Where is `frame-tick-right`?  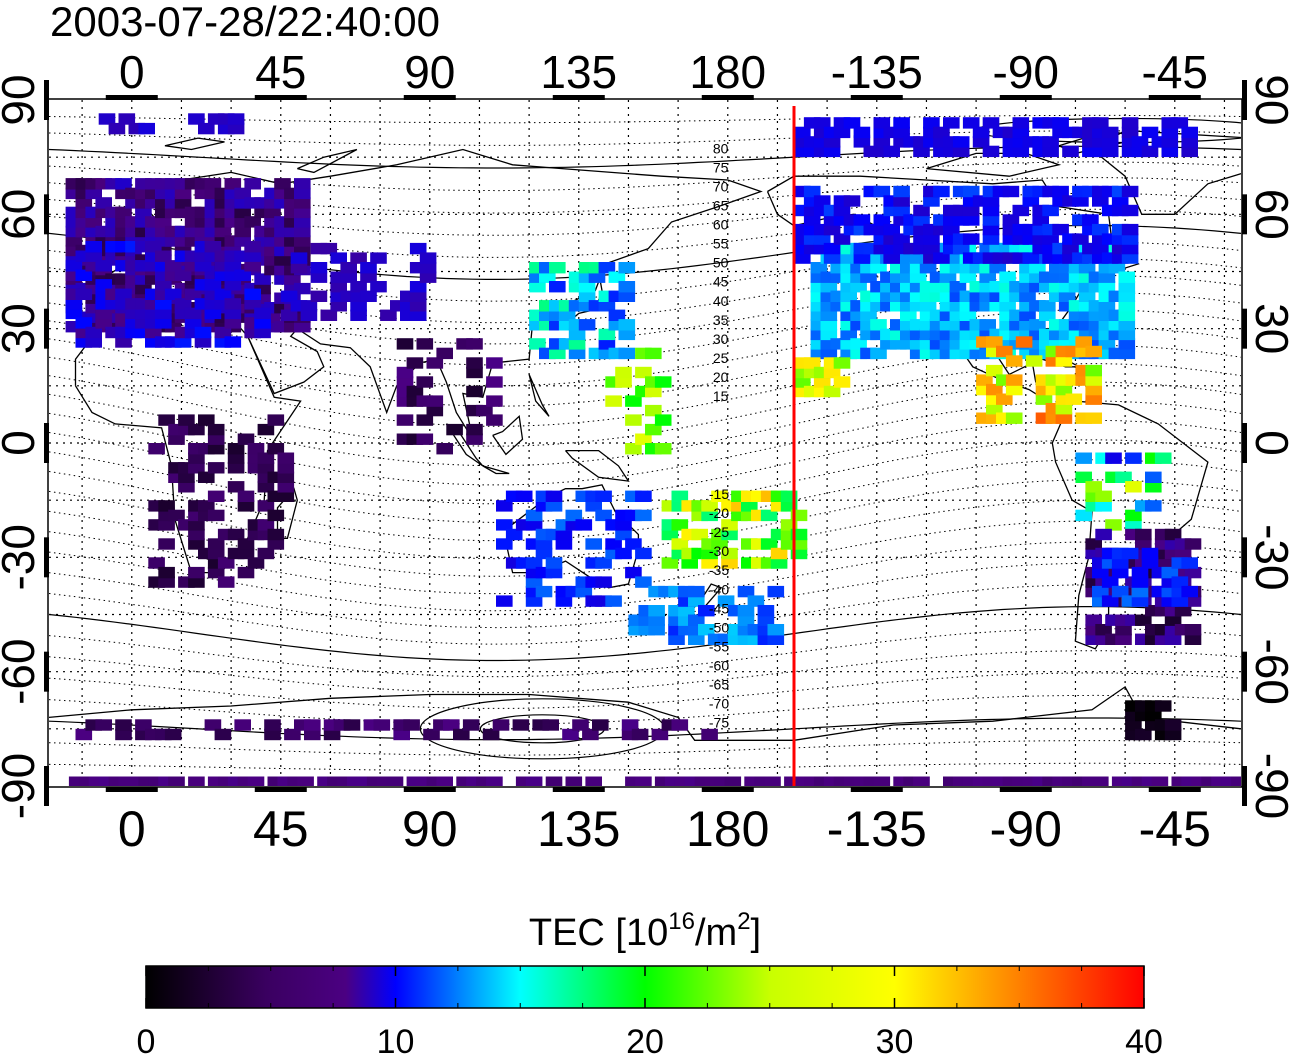
frame-tick-right is located at coordinates (1244, 557).